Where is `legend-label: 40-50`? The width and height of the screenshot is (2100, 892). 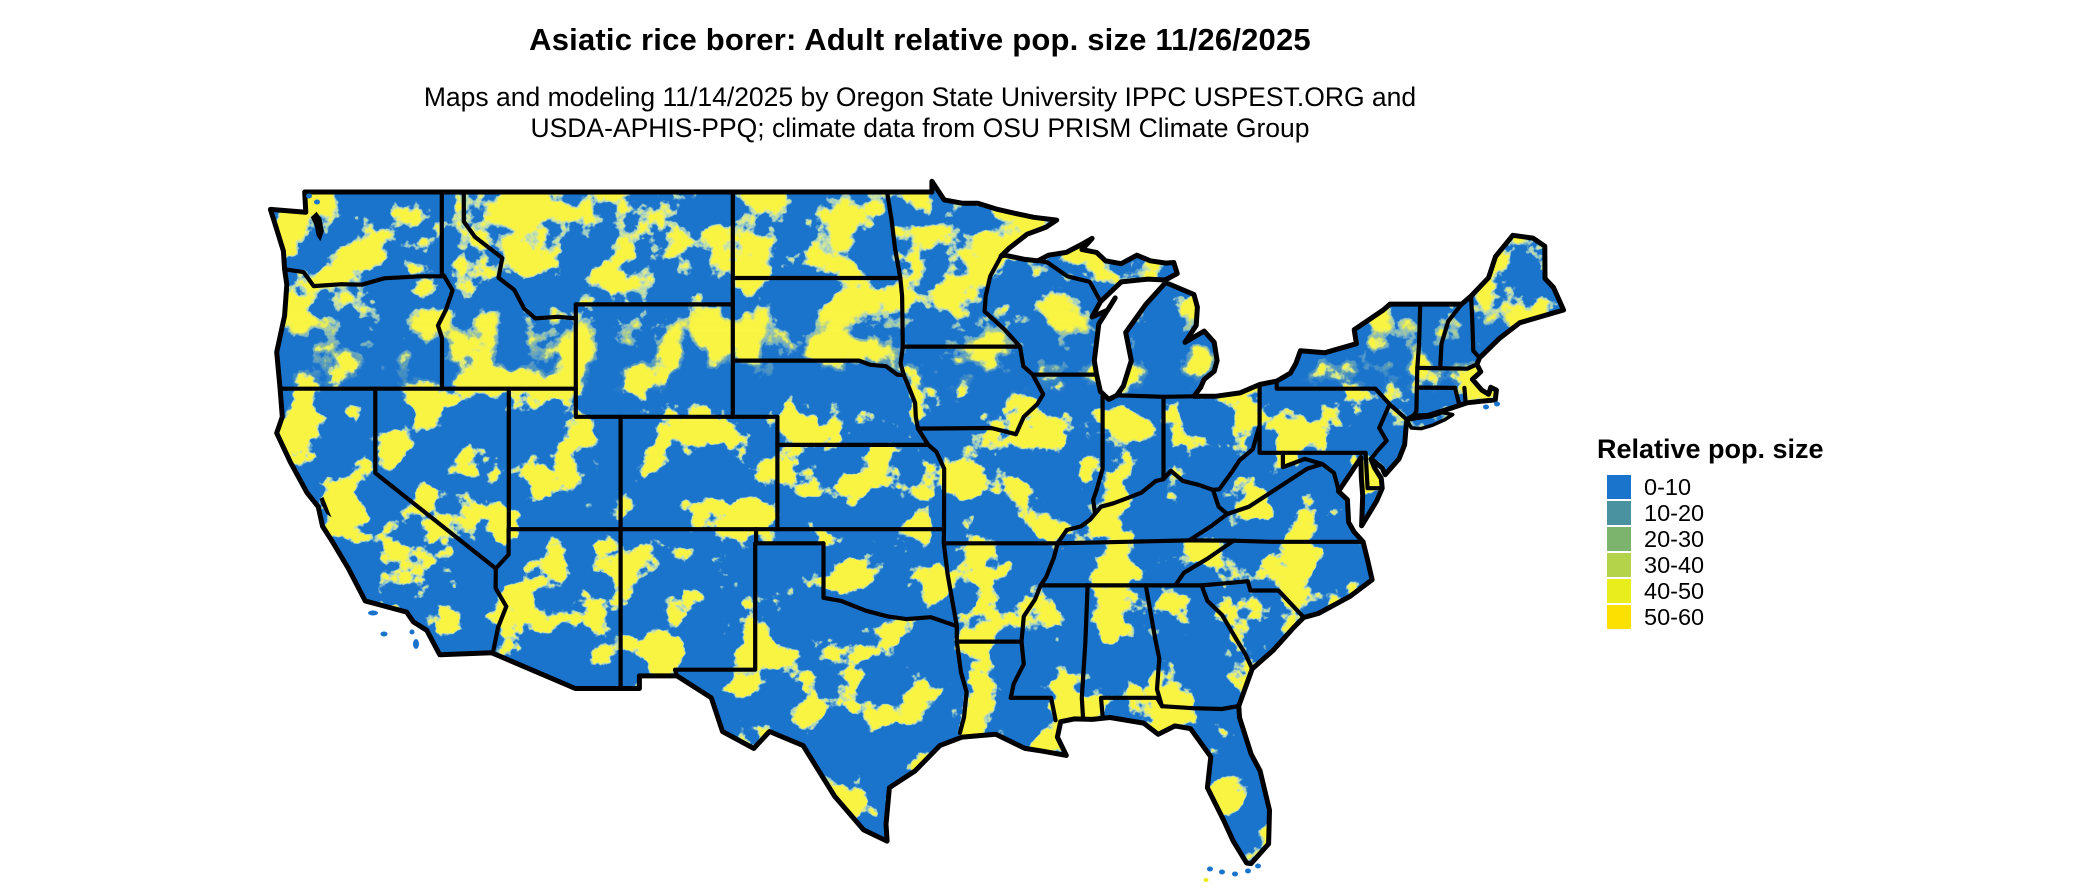 legend-label: 40-50 is located at coordinates (1674, 590).